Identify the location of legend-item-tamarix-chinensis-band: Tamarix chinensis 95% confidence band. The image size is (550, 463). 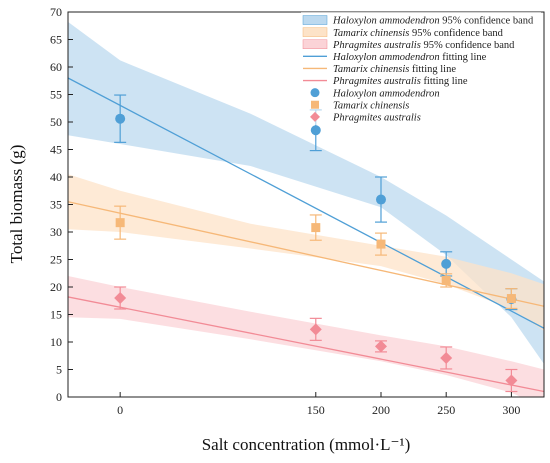
(403, 33).